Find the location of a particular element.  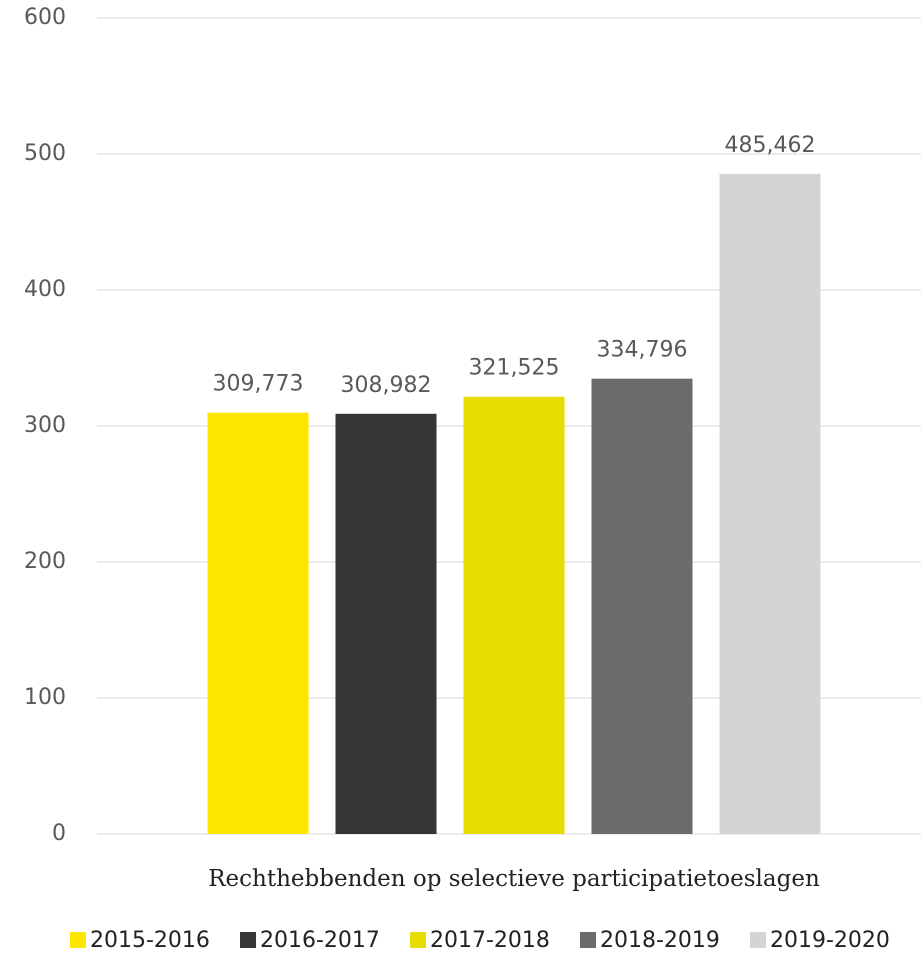

data-label: 309,773 is located at coordinates (258, 384).